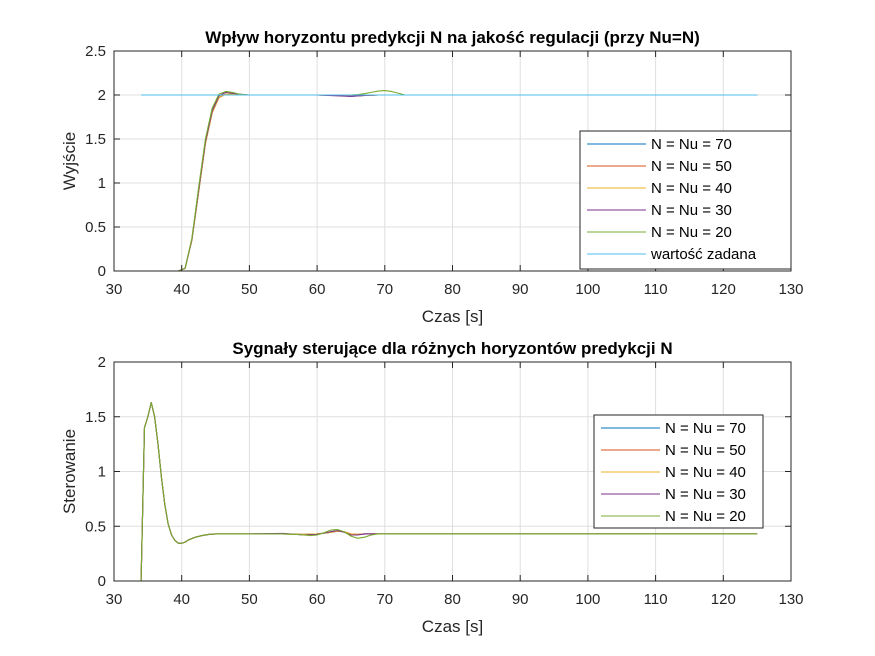  Describe the element at coordinates (69, 471) in the screenshot. I see `y-axis-label: Sterowanie` at that location.